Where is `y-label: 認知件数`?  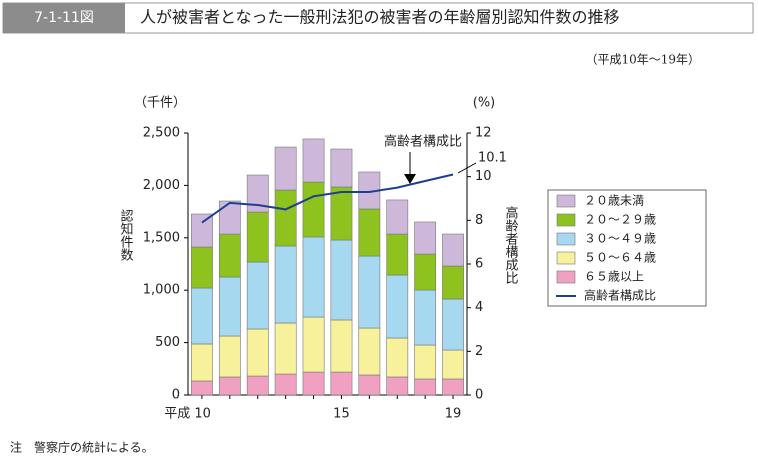
y-label: 認知件数 is located at coordinates (126, 234).